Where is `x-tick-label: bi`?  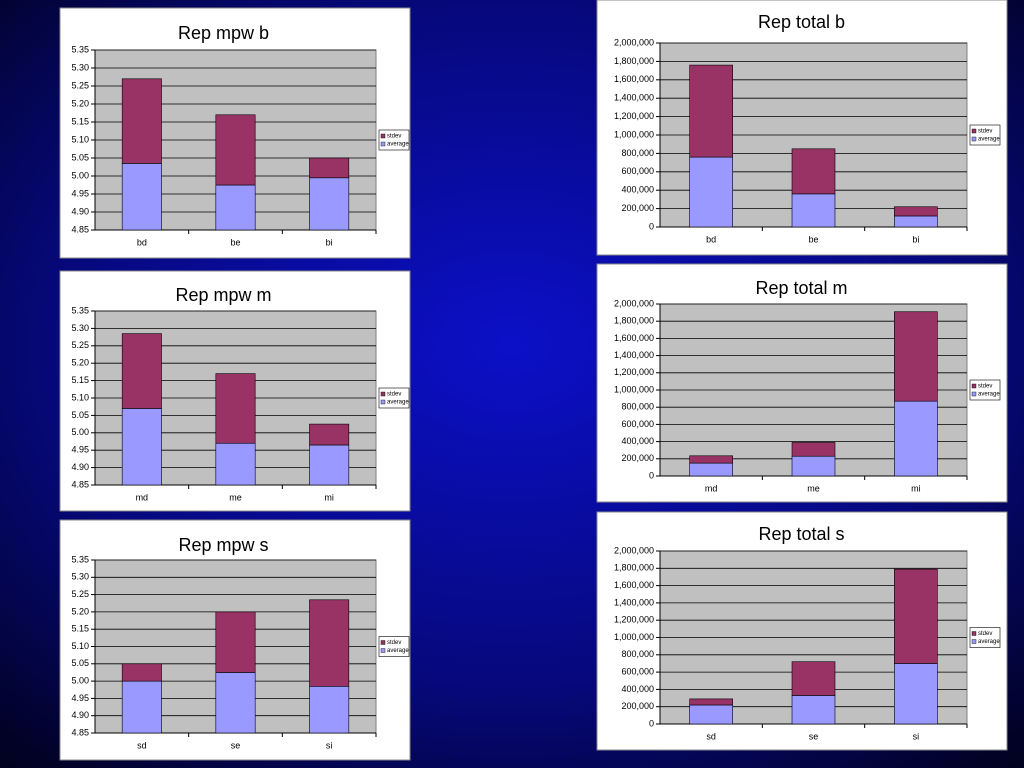 x-tick-label: bi is located at coordinates (915, 239).